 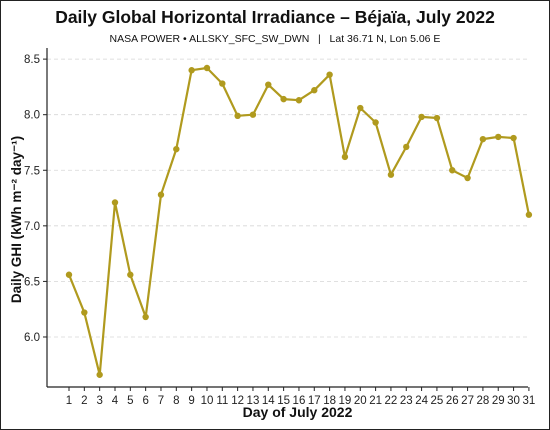 What do you see at coordinates (222, 401) in the screenshot?
I see `x-tick-label: 11` at bounding box center [222, 401].